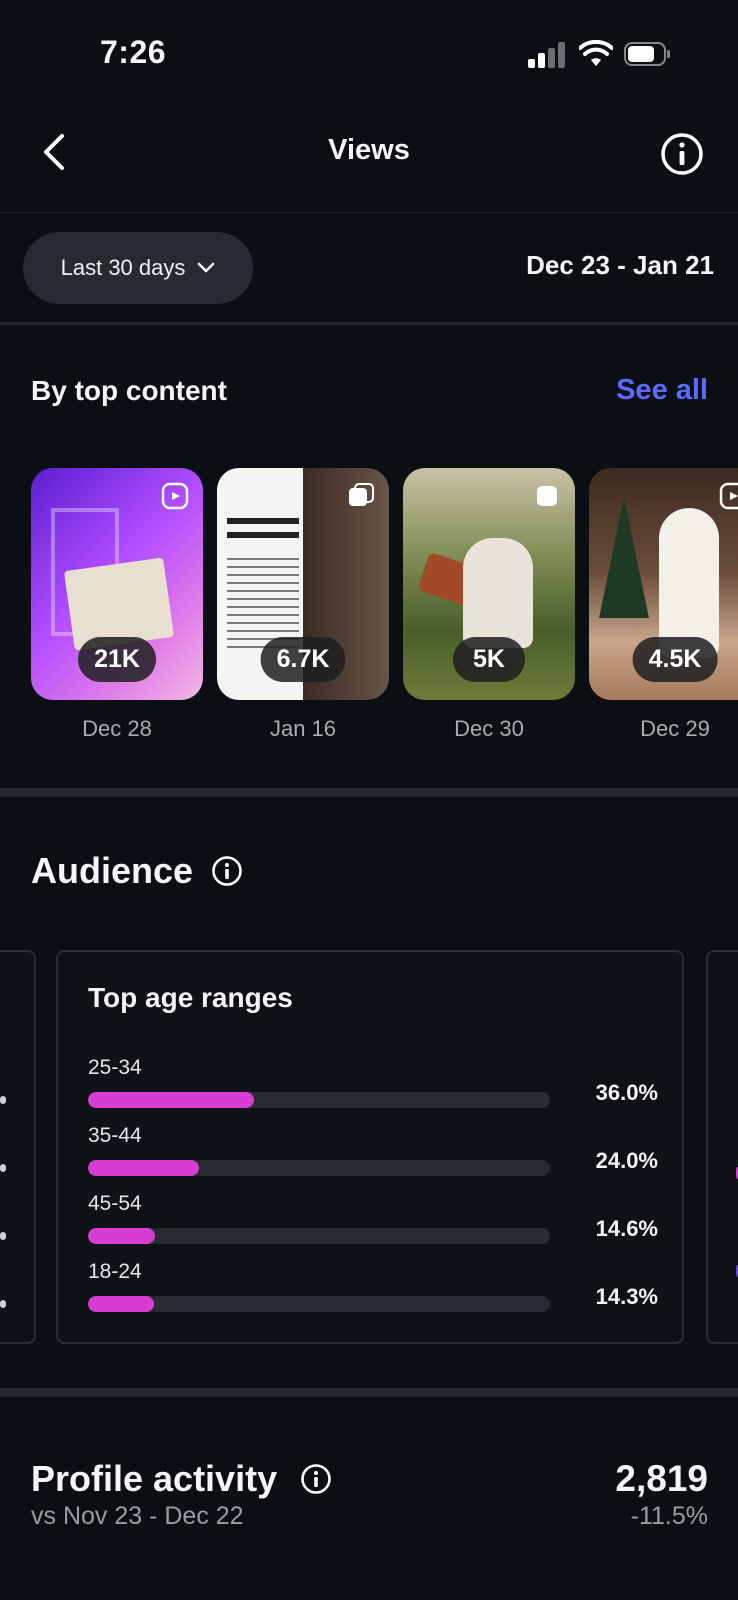  I want to click on age-range-percent: 36.0%, so click(626, 1092).